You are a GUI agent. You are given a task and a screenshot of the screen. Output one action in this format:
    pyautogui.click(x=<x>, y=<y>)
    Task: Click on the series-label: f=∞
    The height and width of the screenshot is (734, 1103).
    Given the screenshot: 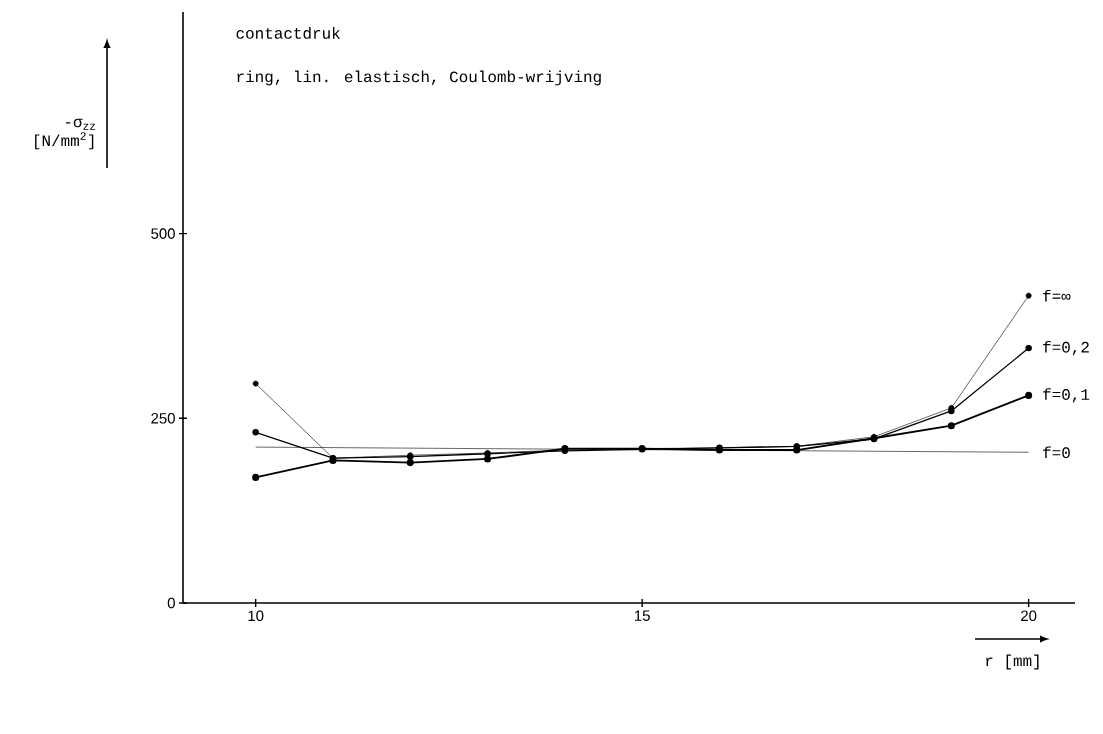 What is the action you would take?
    pyautogui.click(x=1057, y=295)
    